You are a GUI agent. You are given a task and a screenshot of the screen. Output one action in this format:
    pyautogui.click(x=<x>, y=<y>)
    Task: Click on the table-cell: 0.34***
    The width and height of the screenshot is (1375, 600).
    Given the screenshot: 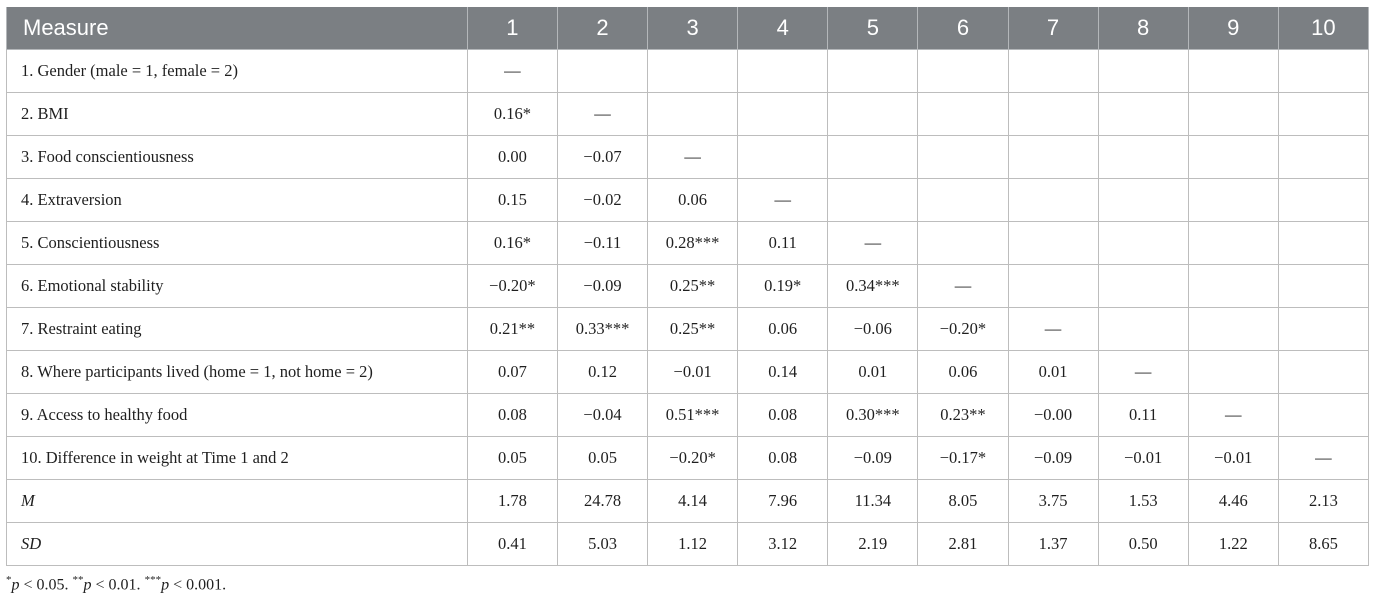 What is the action you would take?
    pyautogui.click(x=873, y=286)
    